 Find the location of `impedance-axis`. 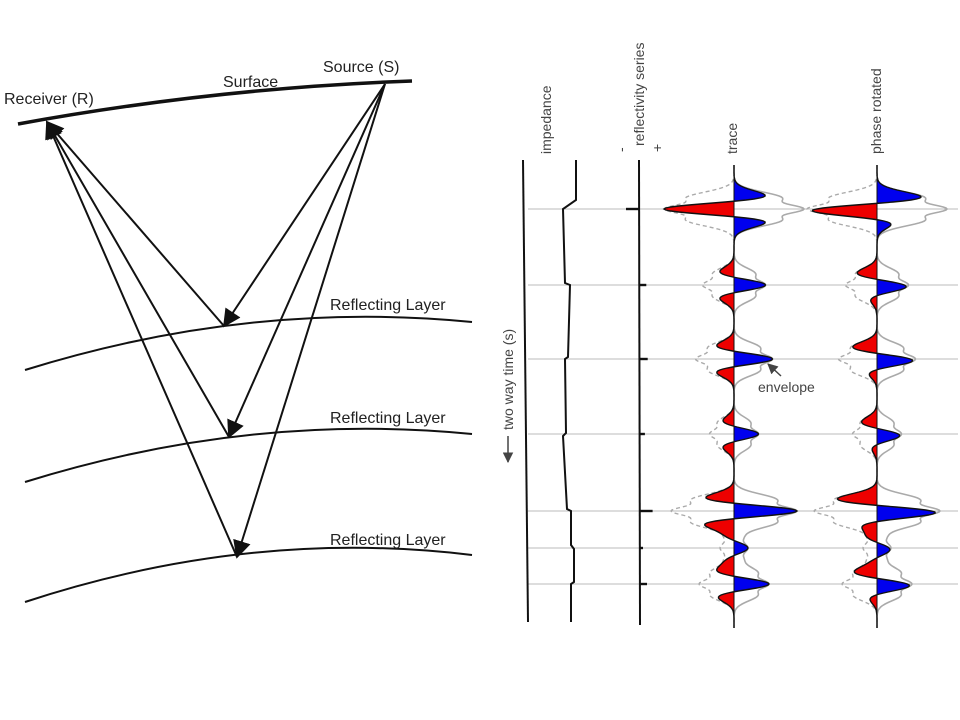

impedance-axis is located at coordinates (525, 391).